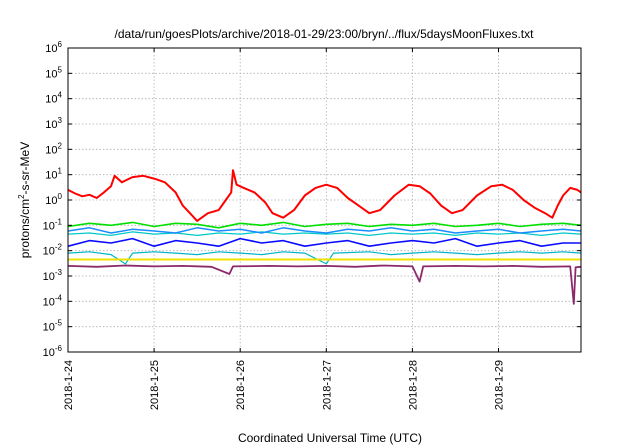 The width and height of the screenshot is (640, 448). I want to click on y-axis-label-part-2: -s-sr-MeV, so click(25, 168).